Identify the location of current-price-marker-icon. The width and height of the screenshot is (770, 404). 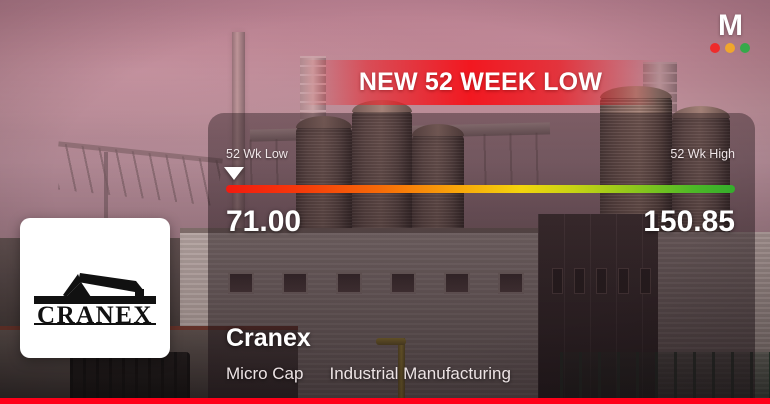
(234, 173).